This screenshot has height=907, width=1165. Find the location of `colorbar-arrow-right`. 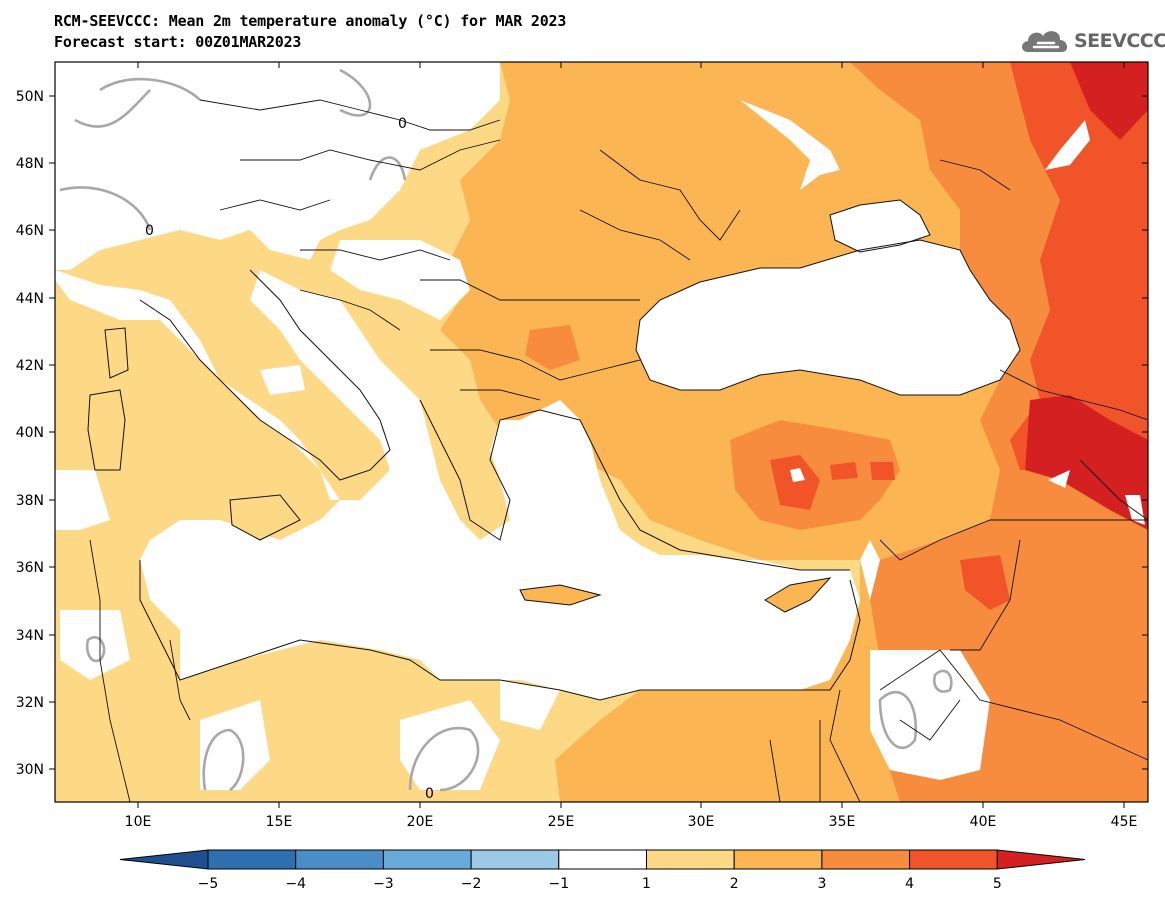

colorbar-arrow-right is located at coordinates (1041, 859).